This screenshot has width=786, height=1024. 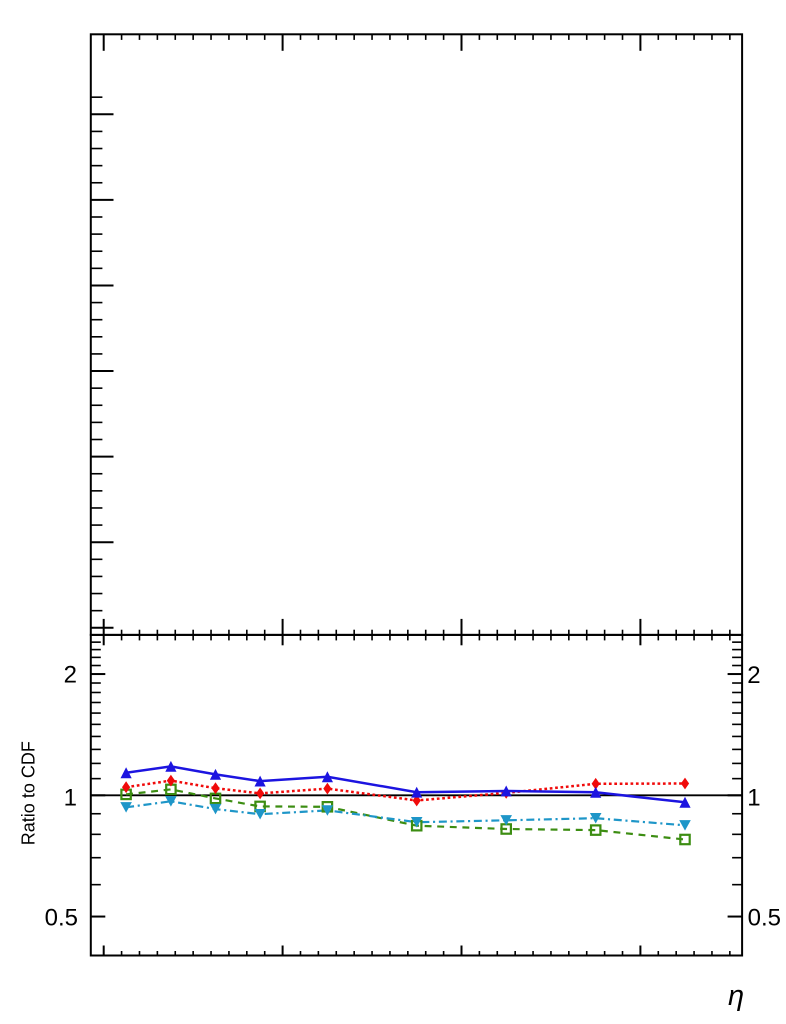 I want to click on svg-text: η, so click(x=736, y=996).